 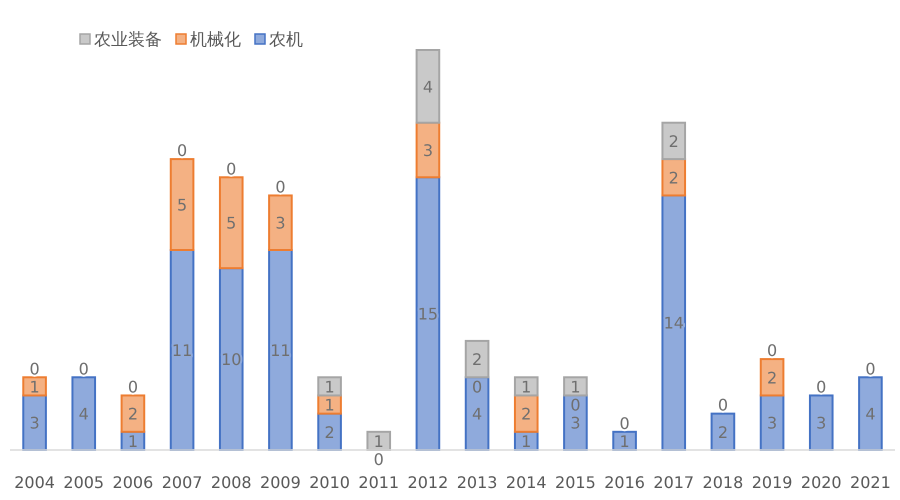 I want to click on x-tick-label: 2007, so click(x=182, y=482).